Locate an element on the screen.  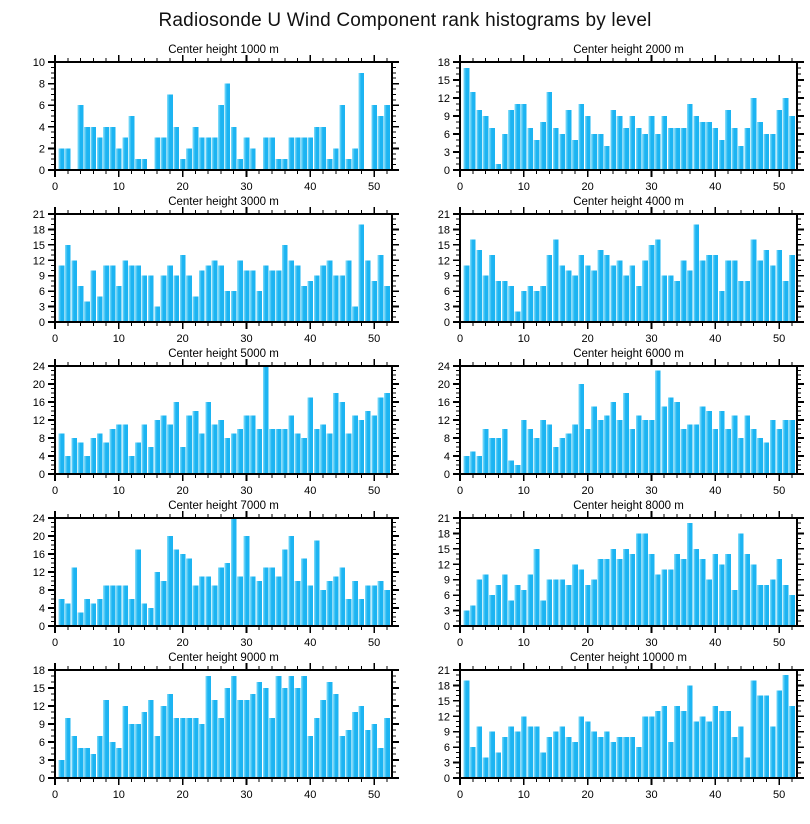
y-axis-tick-label: 18 is located at coordinates (444, 534).